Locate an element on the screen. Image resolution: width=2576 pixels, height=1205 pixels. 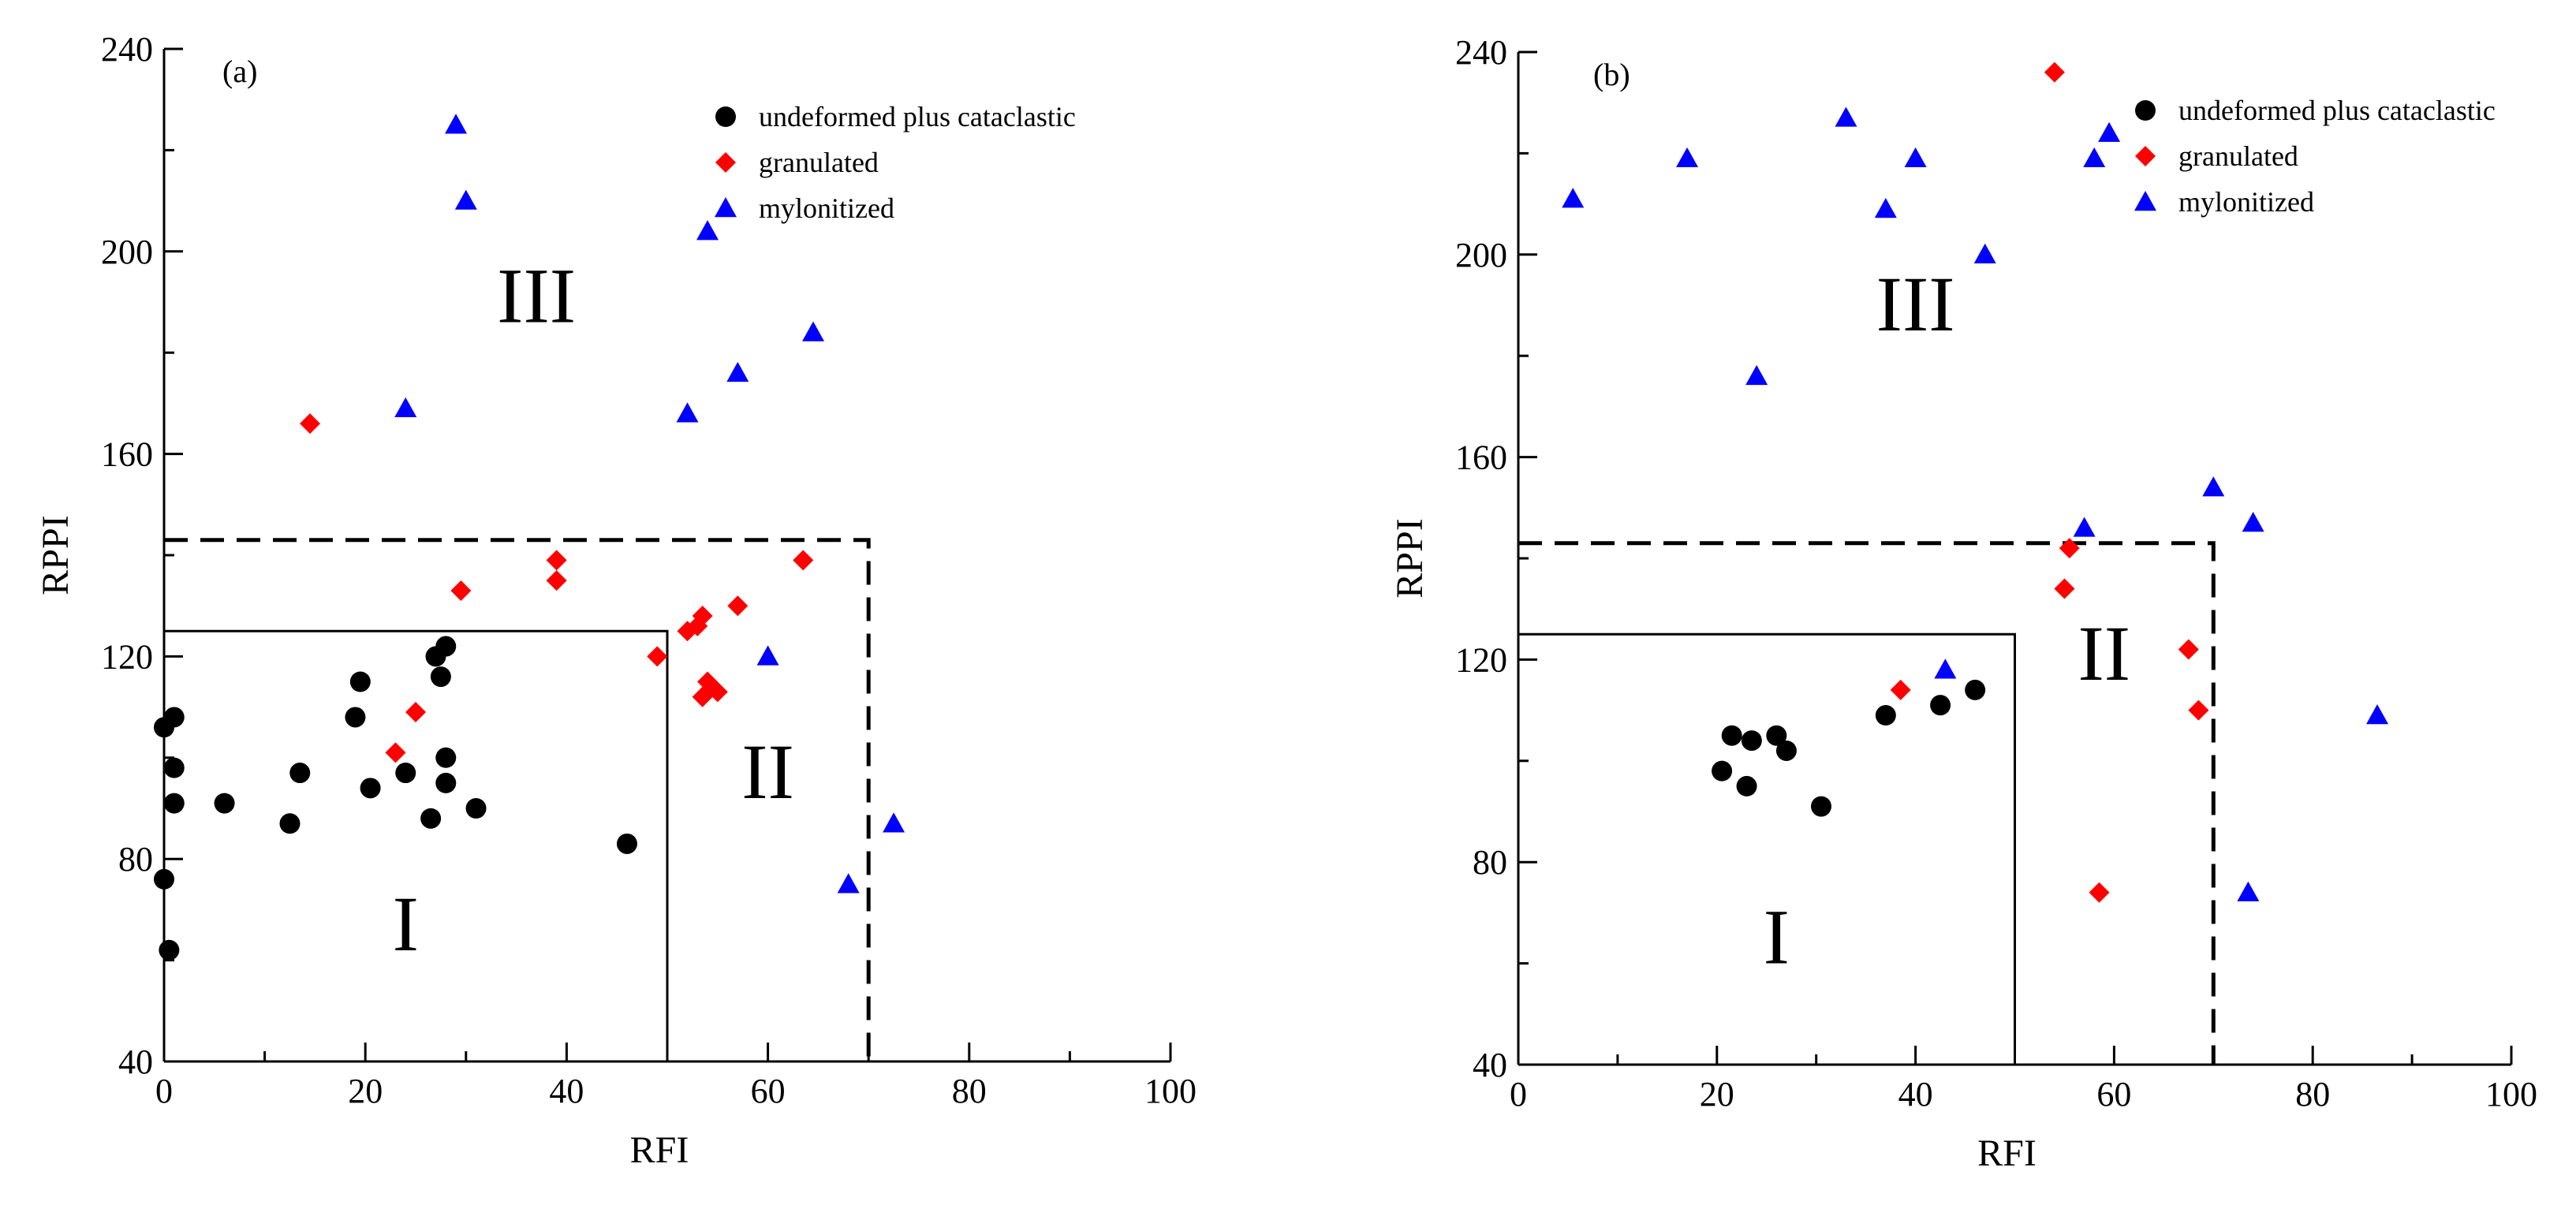
legend-label: undeformed plus cataclastic is located at coordinates (2337, 110).